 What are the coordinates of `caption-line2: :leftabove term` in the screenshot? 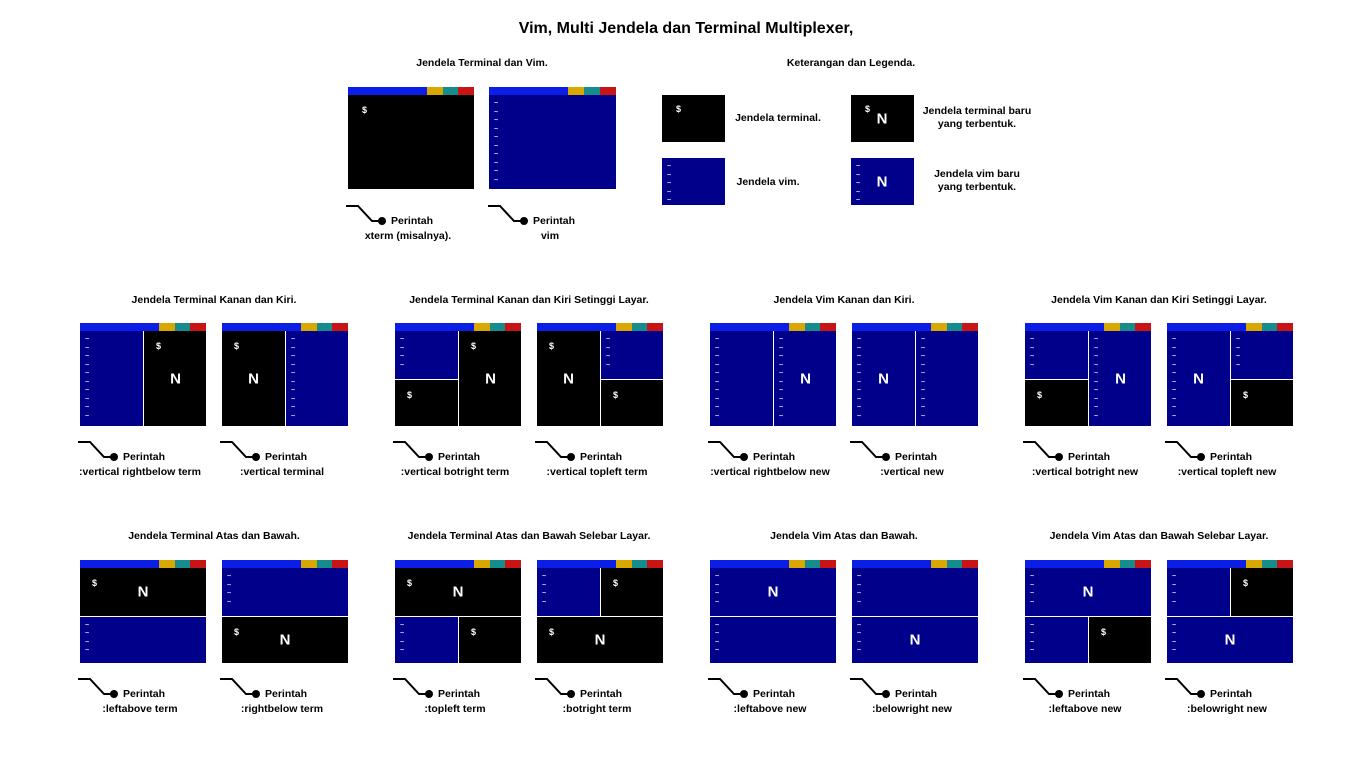 It's located at (140, 709).